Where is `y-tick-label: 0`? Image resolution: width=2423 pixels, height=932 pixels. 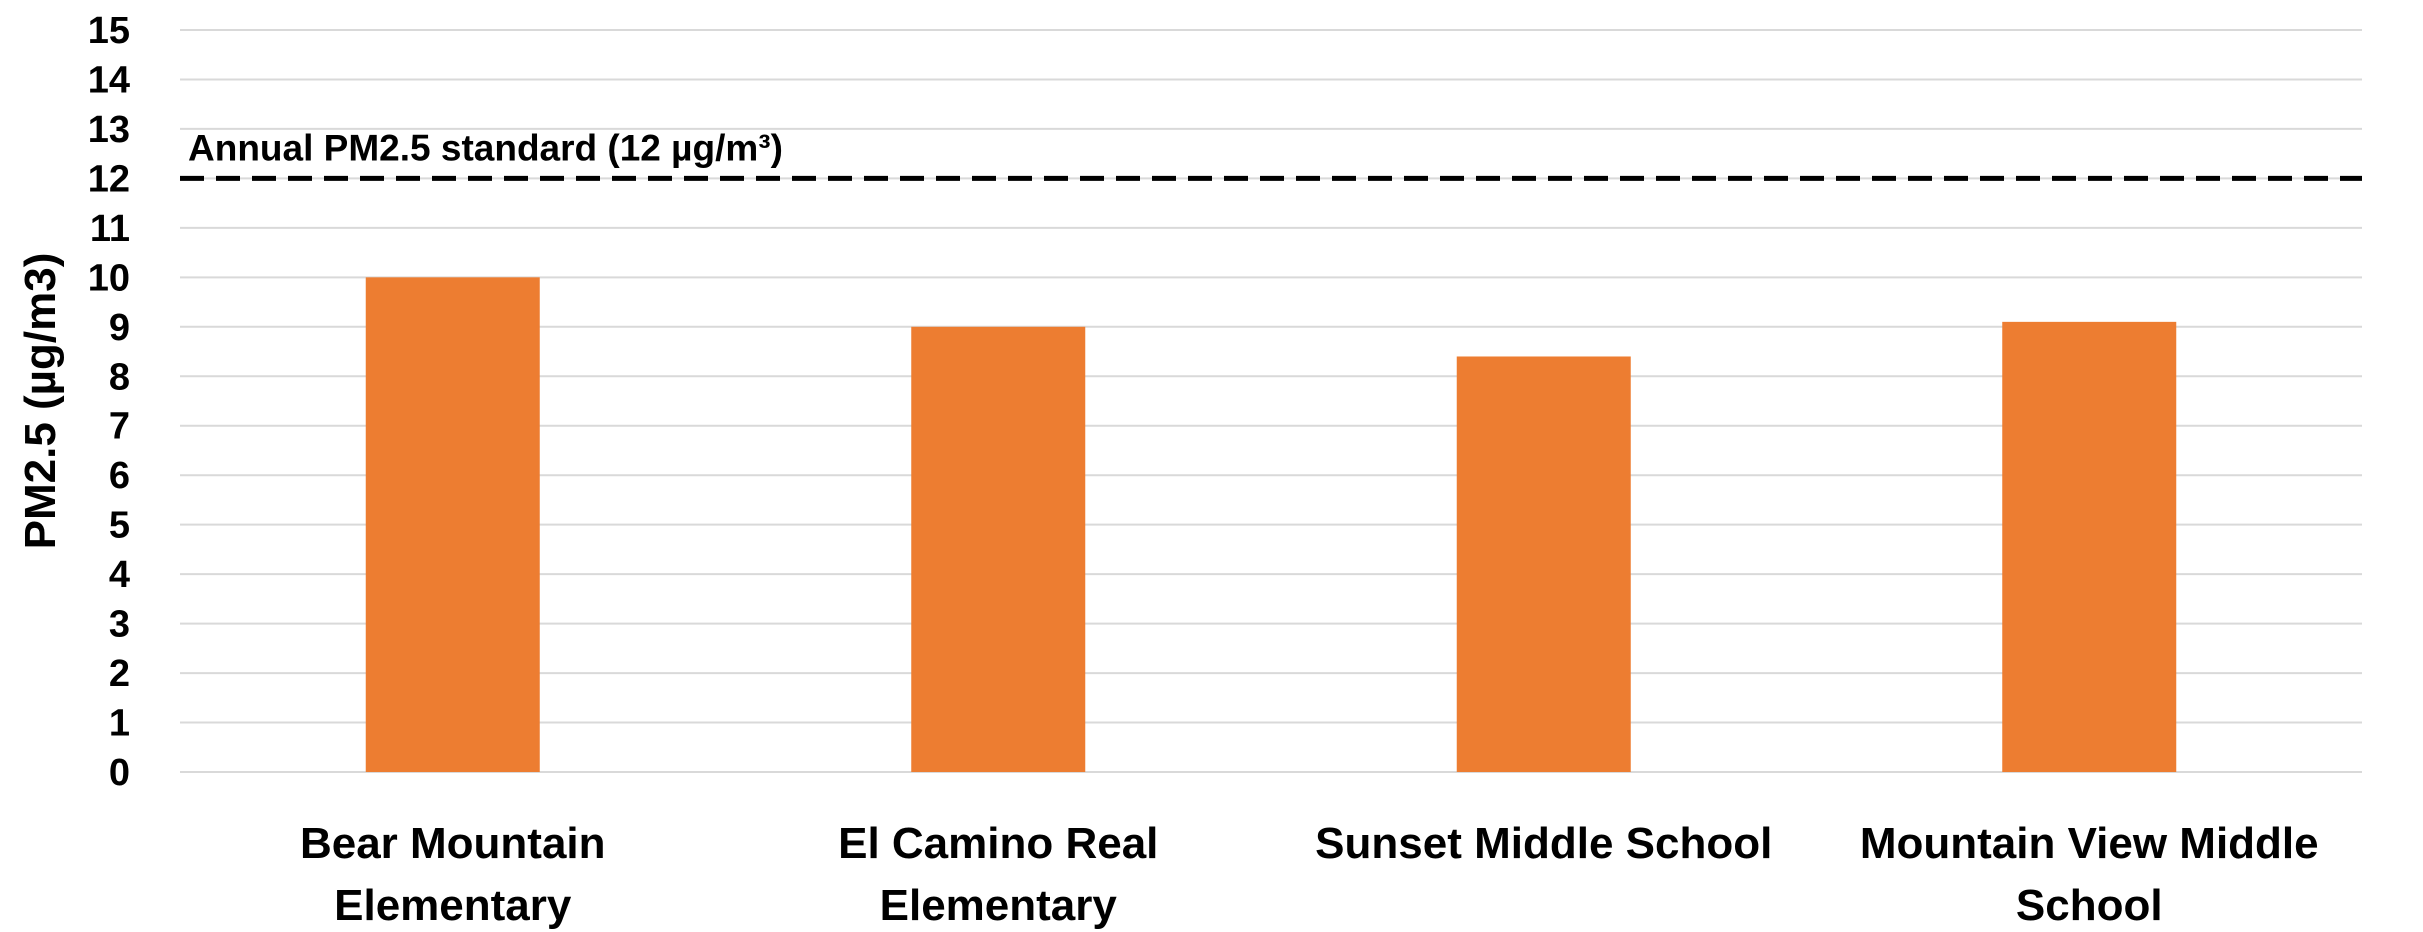
y-tick-label: 0 is located at coordinates (119, 773).